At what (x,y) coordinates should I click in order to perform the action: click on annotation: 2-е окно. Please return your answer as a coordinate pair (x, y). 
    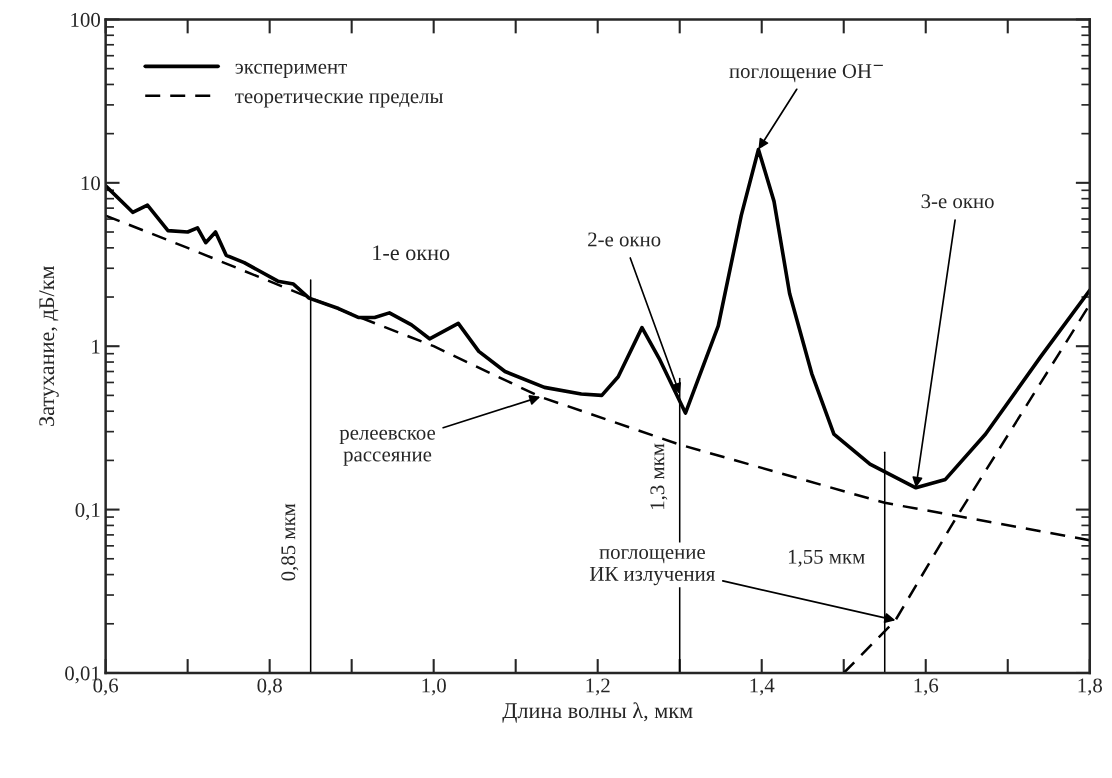
    Looking at the image, I should click on (624, 239).